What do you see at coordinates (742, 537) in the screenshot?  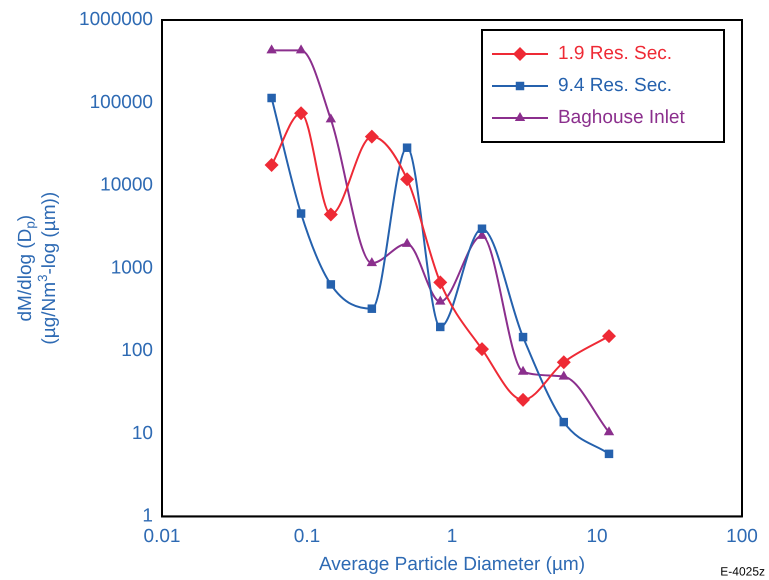 I see `x-tick-label: 100` at bounding box center [742, 537].